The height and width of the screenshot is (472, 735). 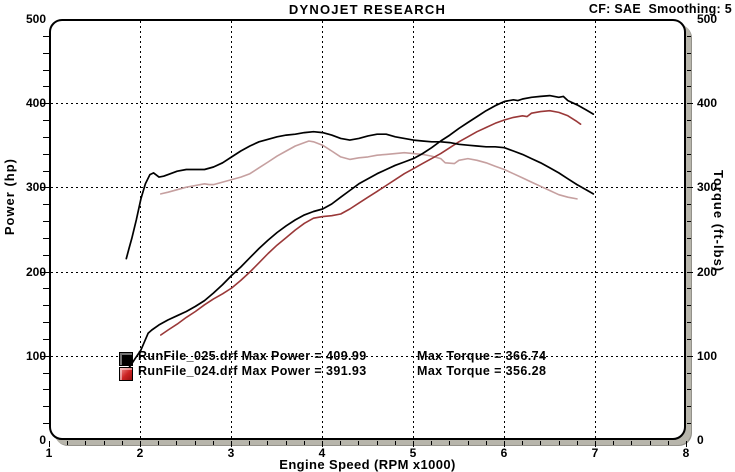 I want to click on power-axis-tick-label-100: 100, so click(x=35, y=355).